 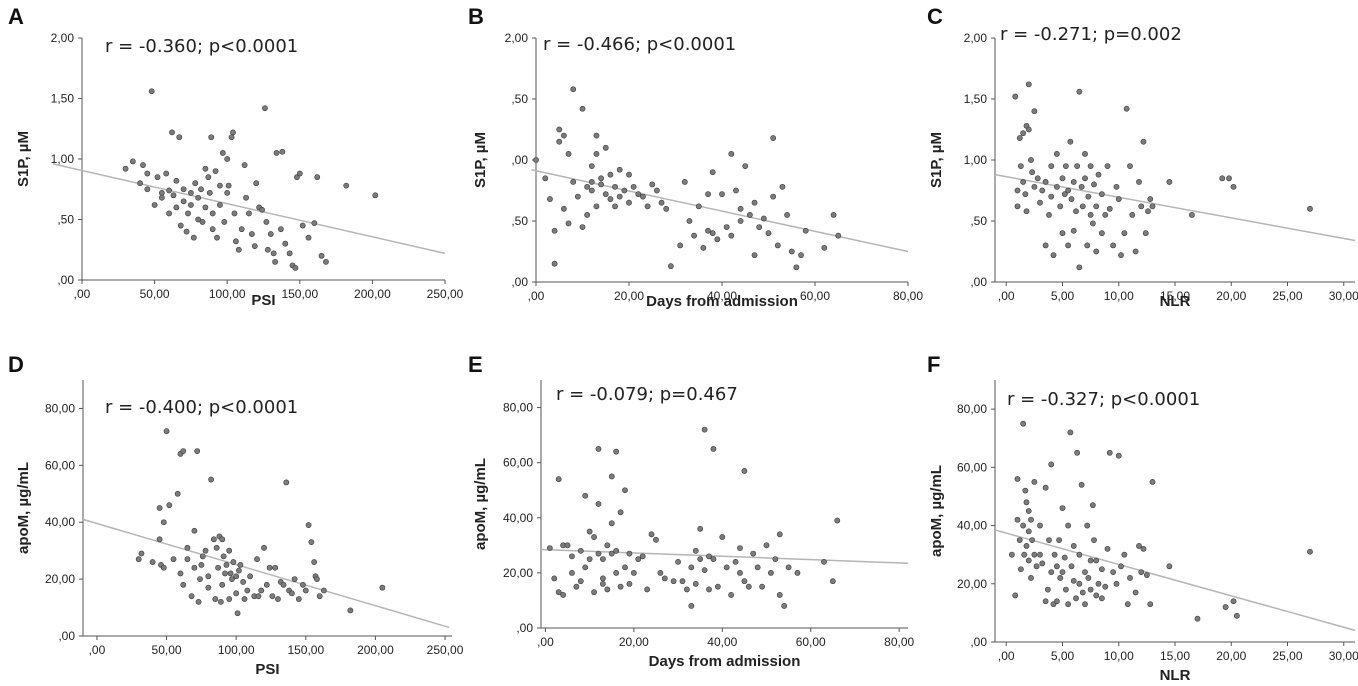 I want to click on x-tick-label: 250,00, so click(x=445, y=650).